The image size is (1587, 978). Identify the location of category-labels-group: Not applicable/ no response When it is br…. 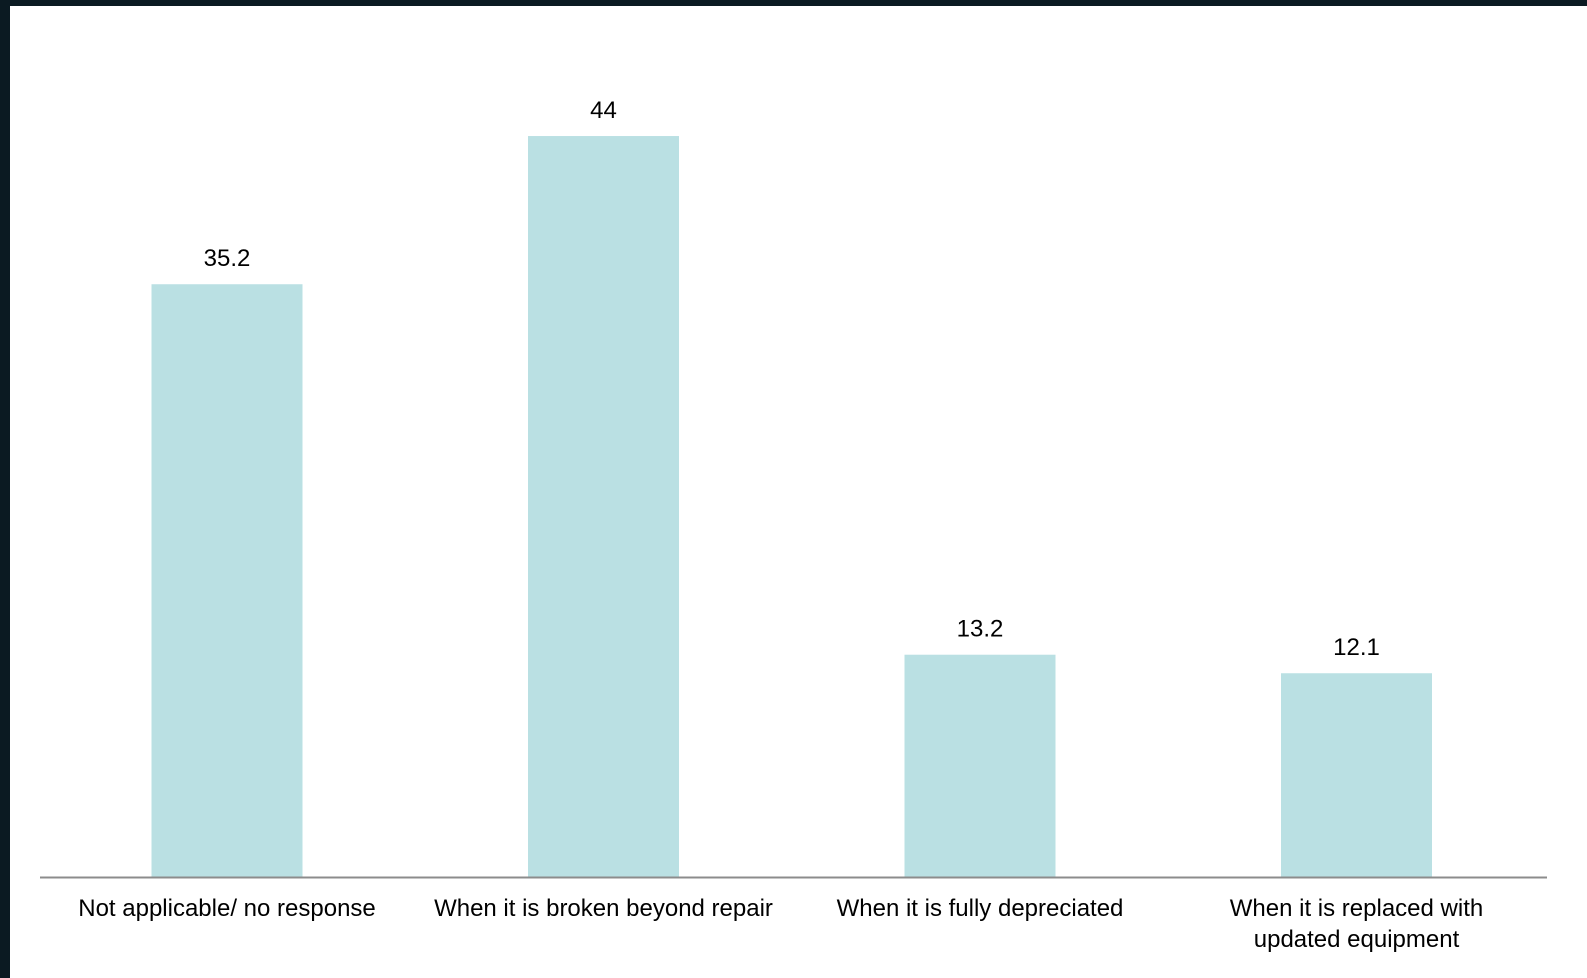
(780, 924).